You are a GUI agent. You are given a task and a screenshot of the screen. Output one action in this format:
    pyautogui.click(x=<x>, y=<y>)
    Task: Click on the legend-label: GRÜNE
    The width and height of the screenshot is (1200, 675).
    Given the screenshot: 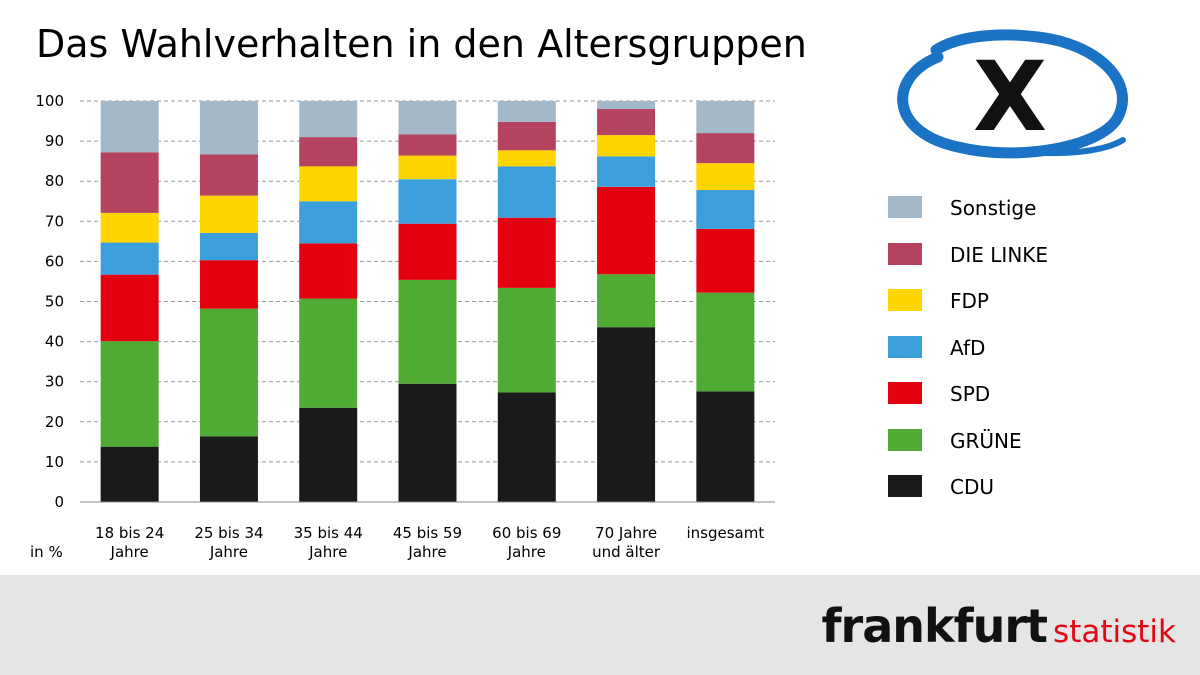 What is the action you would take?
    pyautogui.click(x=986, y=440)
    